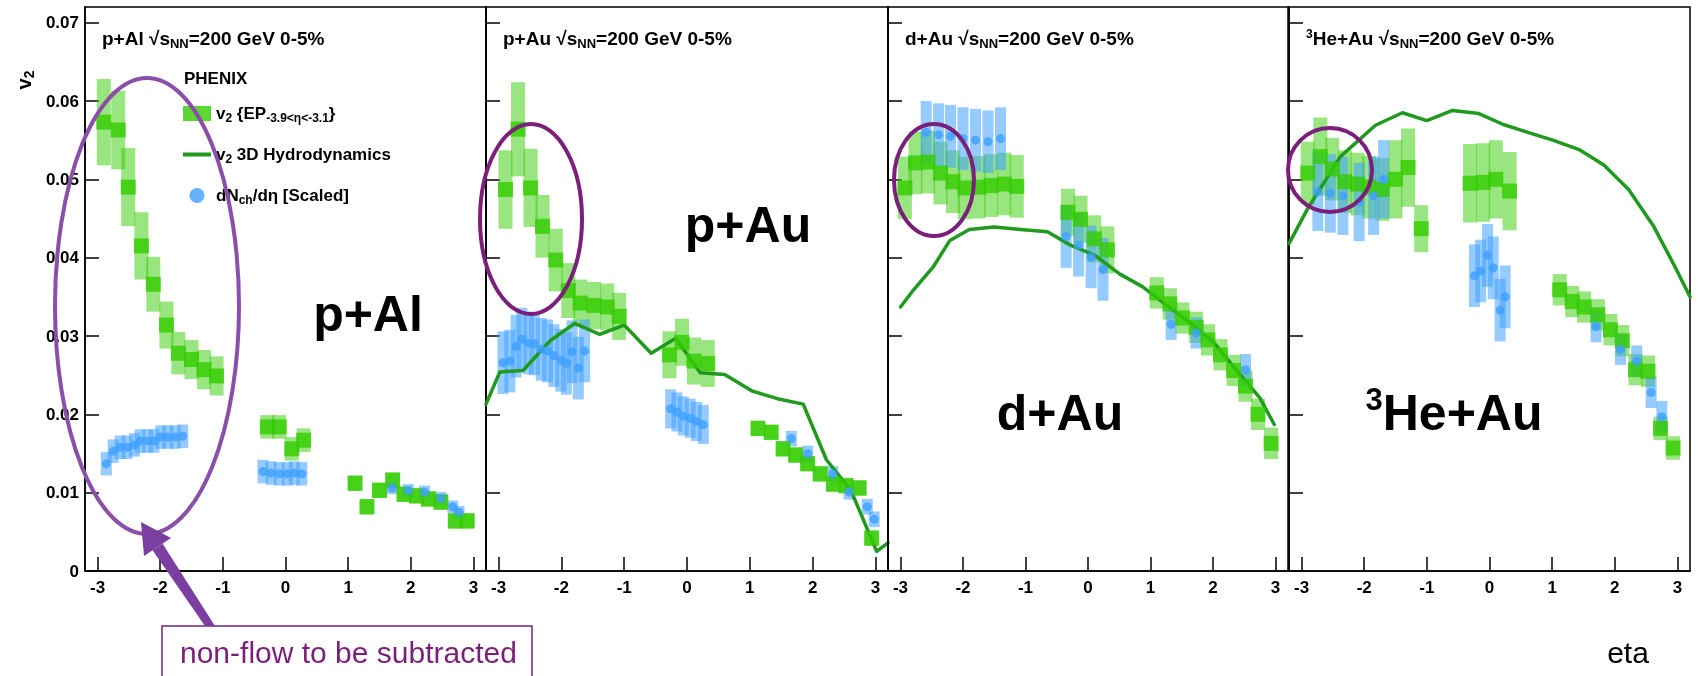  What do you see at coordinates (748, 225) in the screenshot?
I see `annotation: p+Au` at bounding box center [748, 225].